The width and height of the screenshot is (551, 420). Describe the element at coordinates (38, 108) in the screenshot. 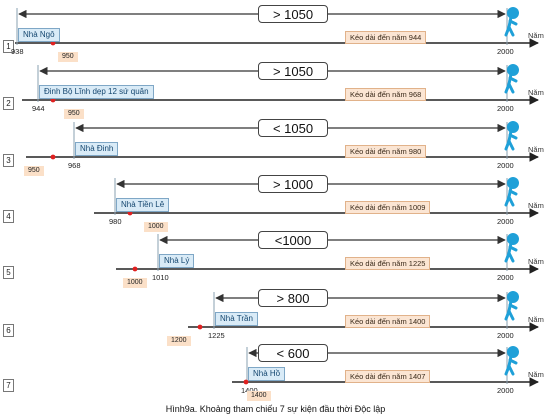

I see `start-year: 944` at that location.